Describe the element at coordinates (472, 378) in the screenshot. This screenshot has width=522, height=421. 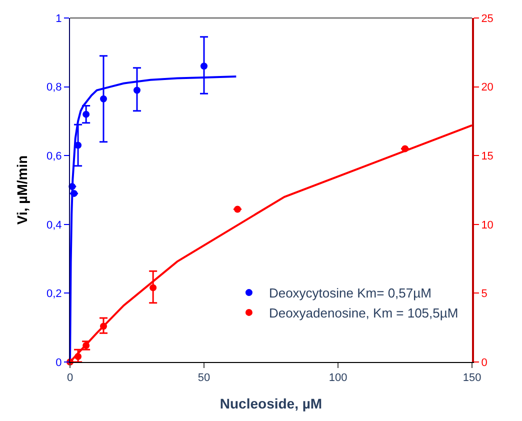
I see `x-tick-label: 150` at that location.